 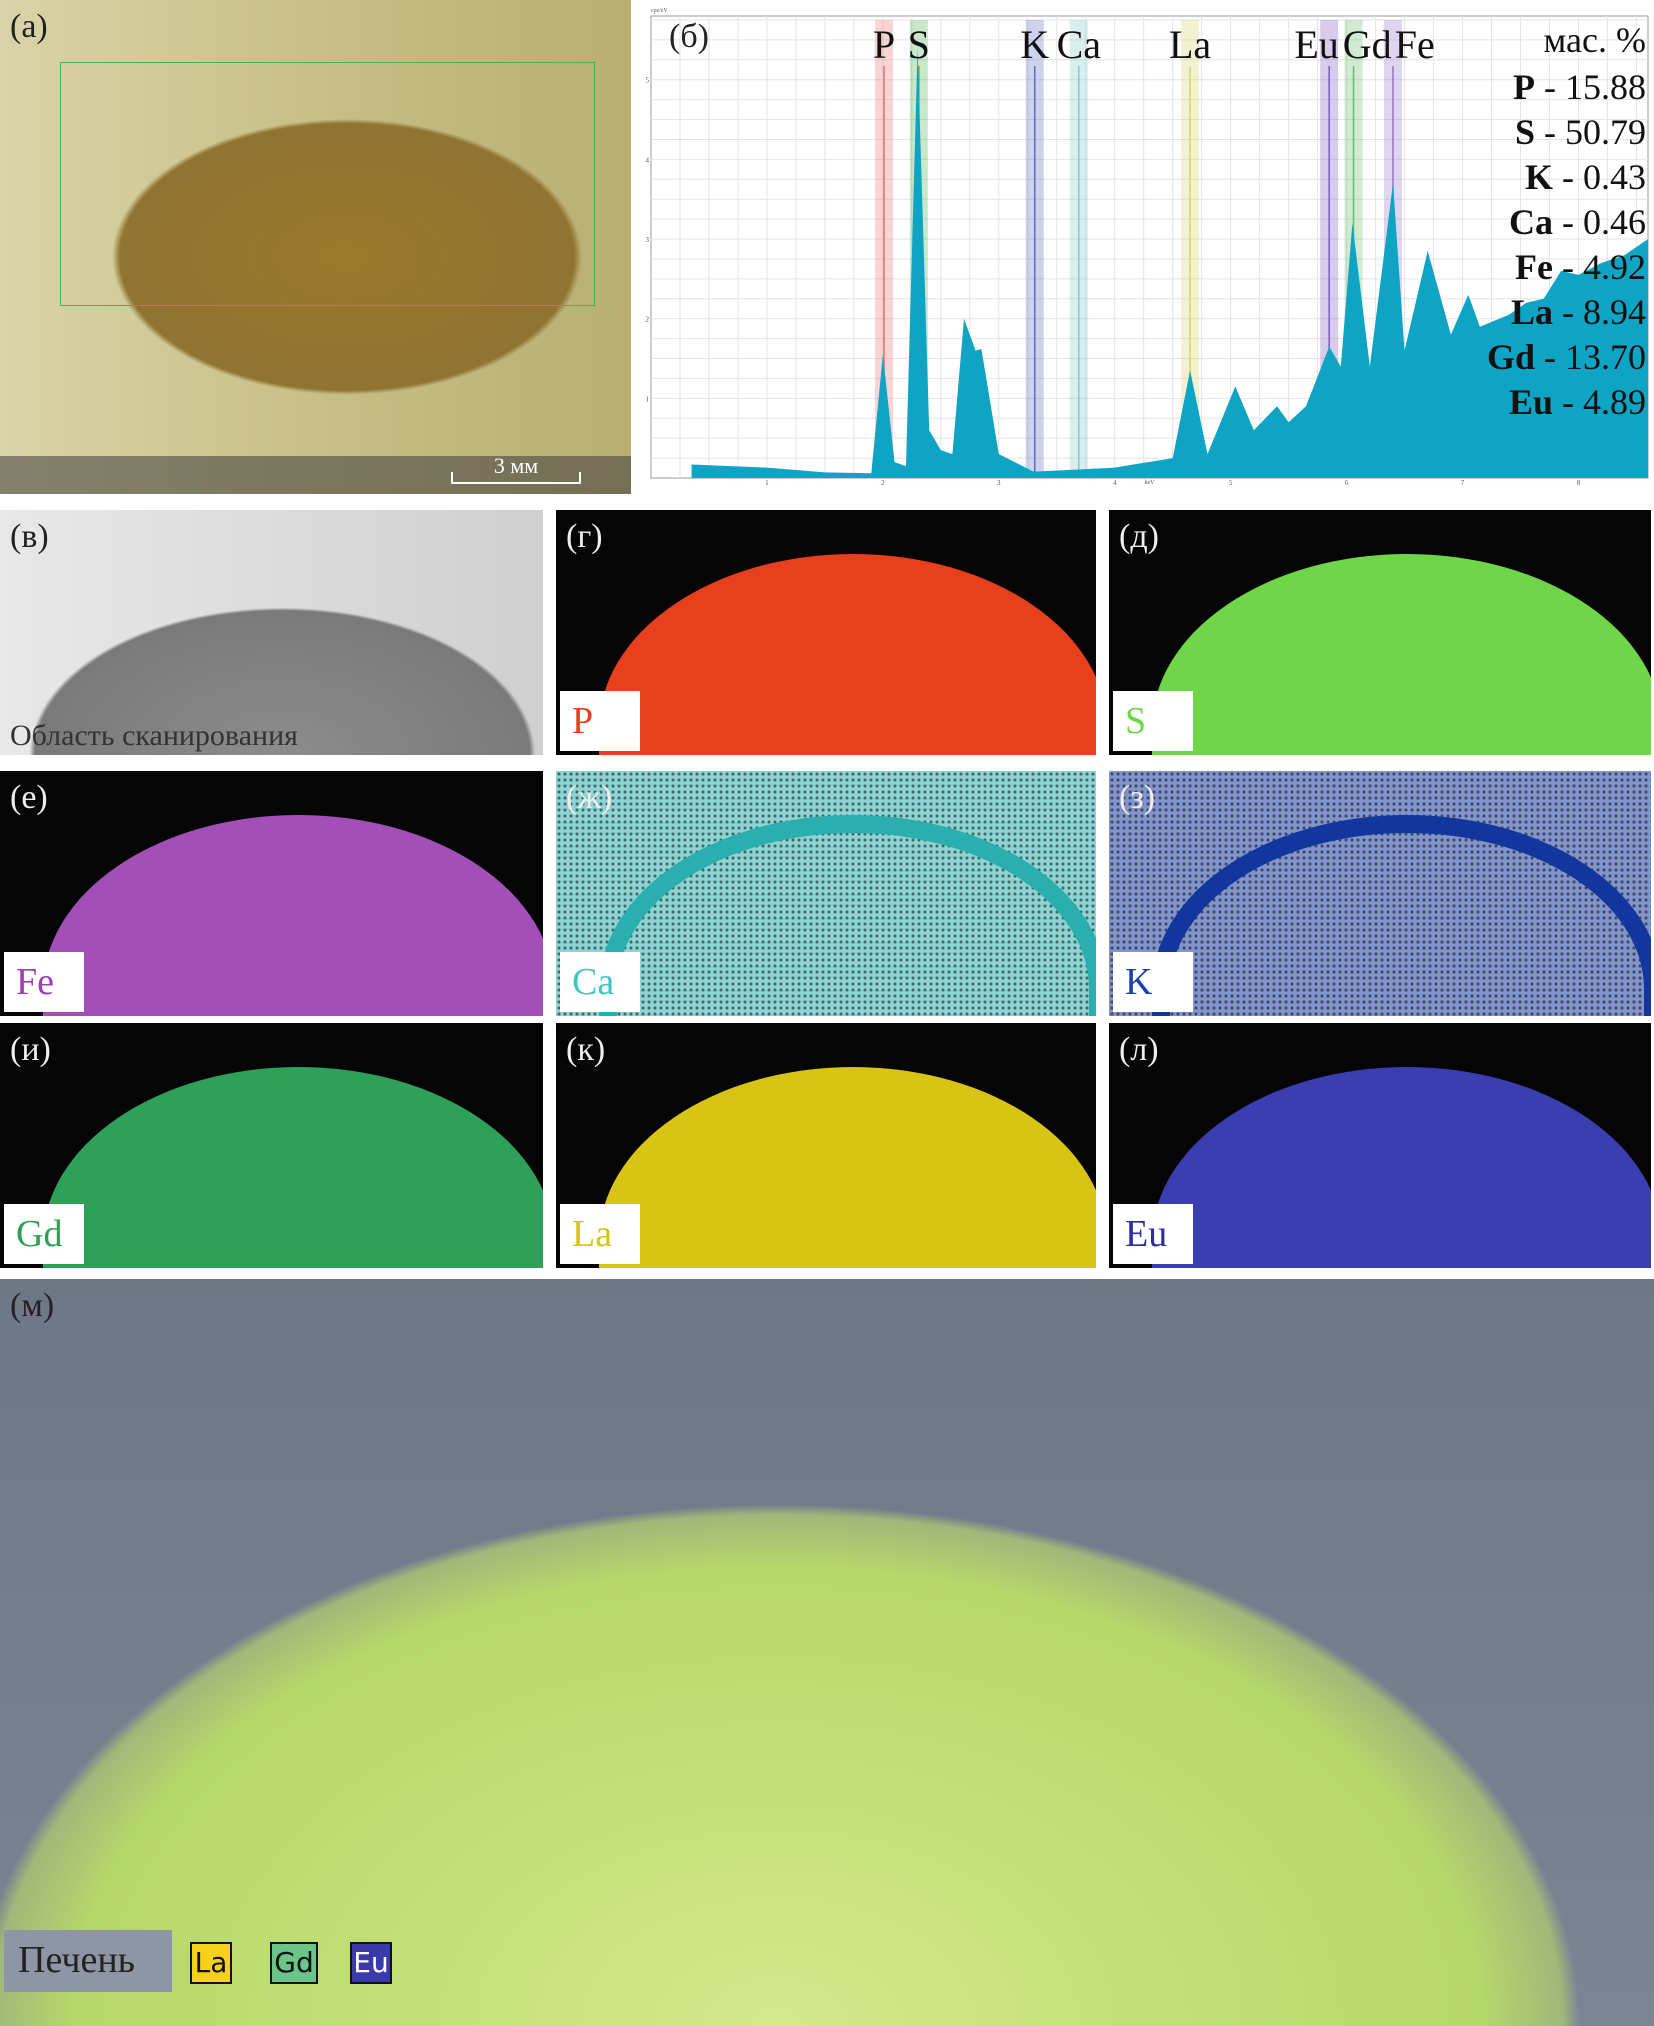 I want to click on peak-label-fe: Fe, so click(x=1415, y=44).